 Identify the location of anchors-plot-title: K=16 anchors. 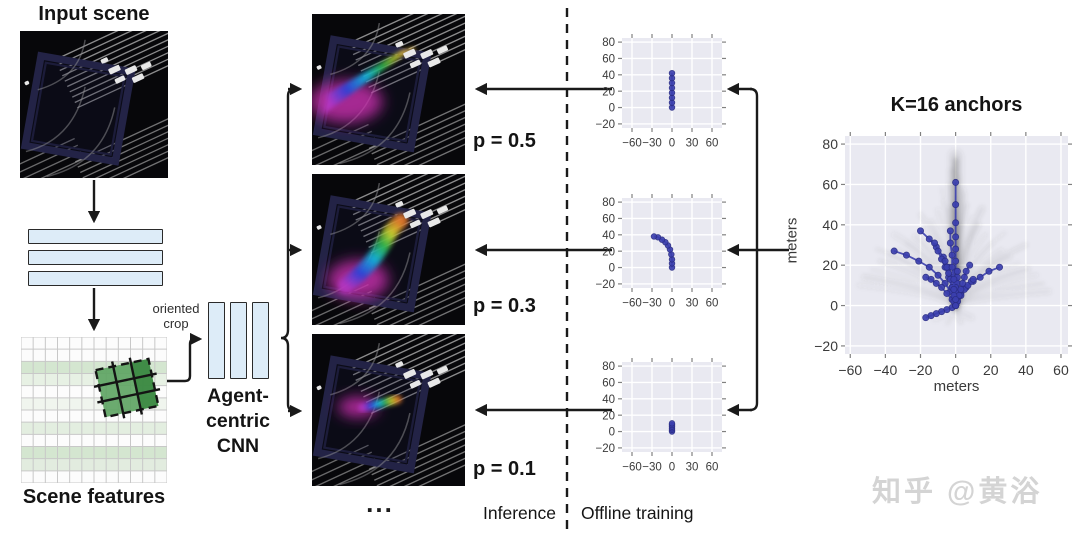
(956, 105).